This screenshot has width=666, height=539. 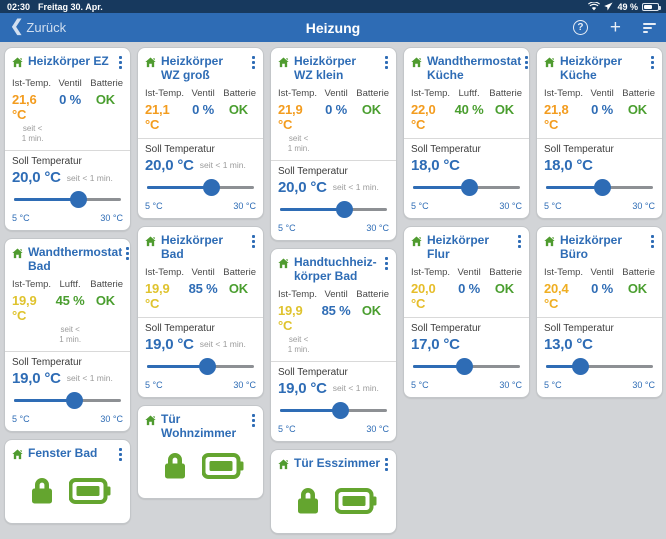 What do you see at coordinates (651, 6) in the screenshot?
I see `battery-icon` at bounding box center [651, 6].